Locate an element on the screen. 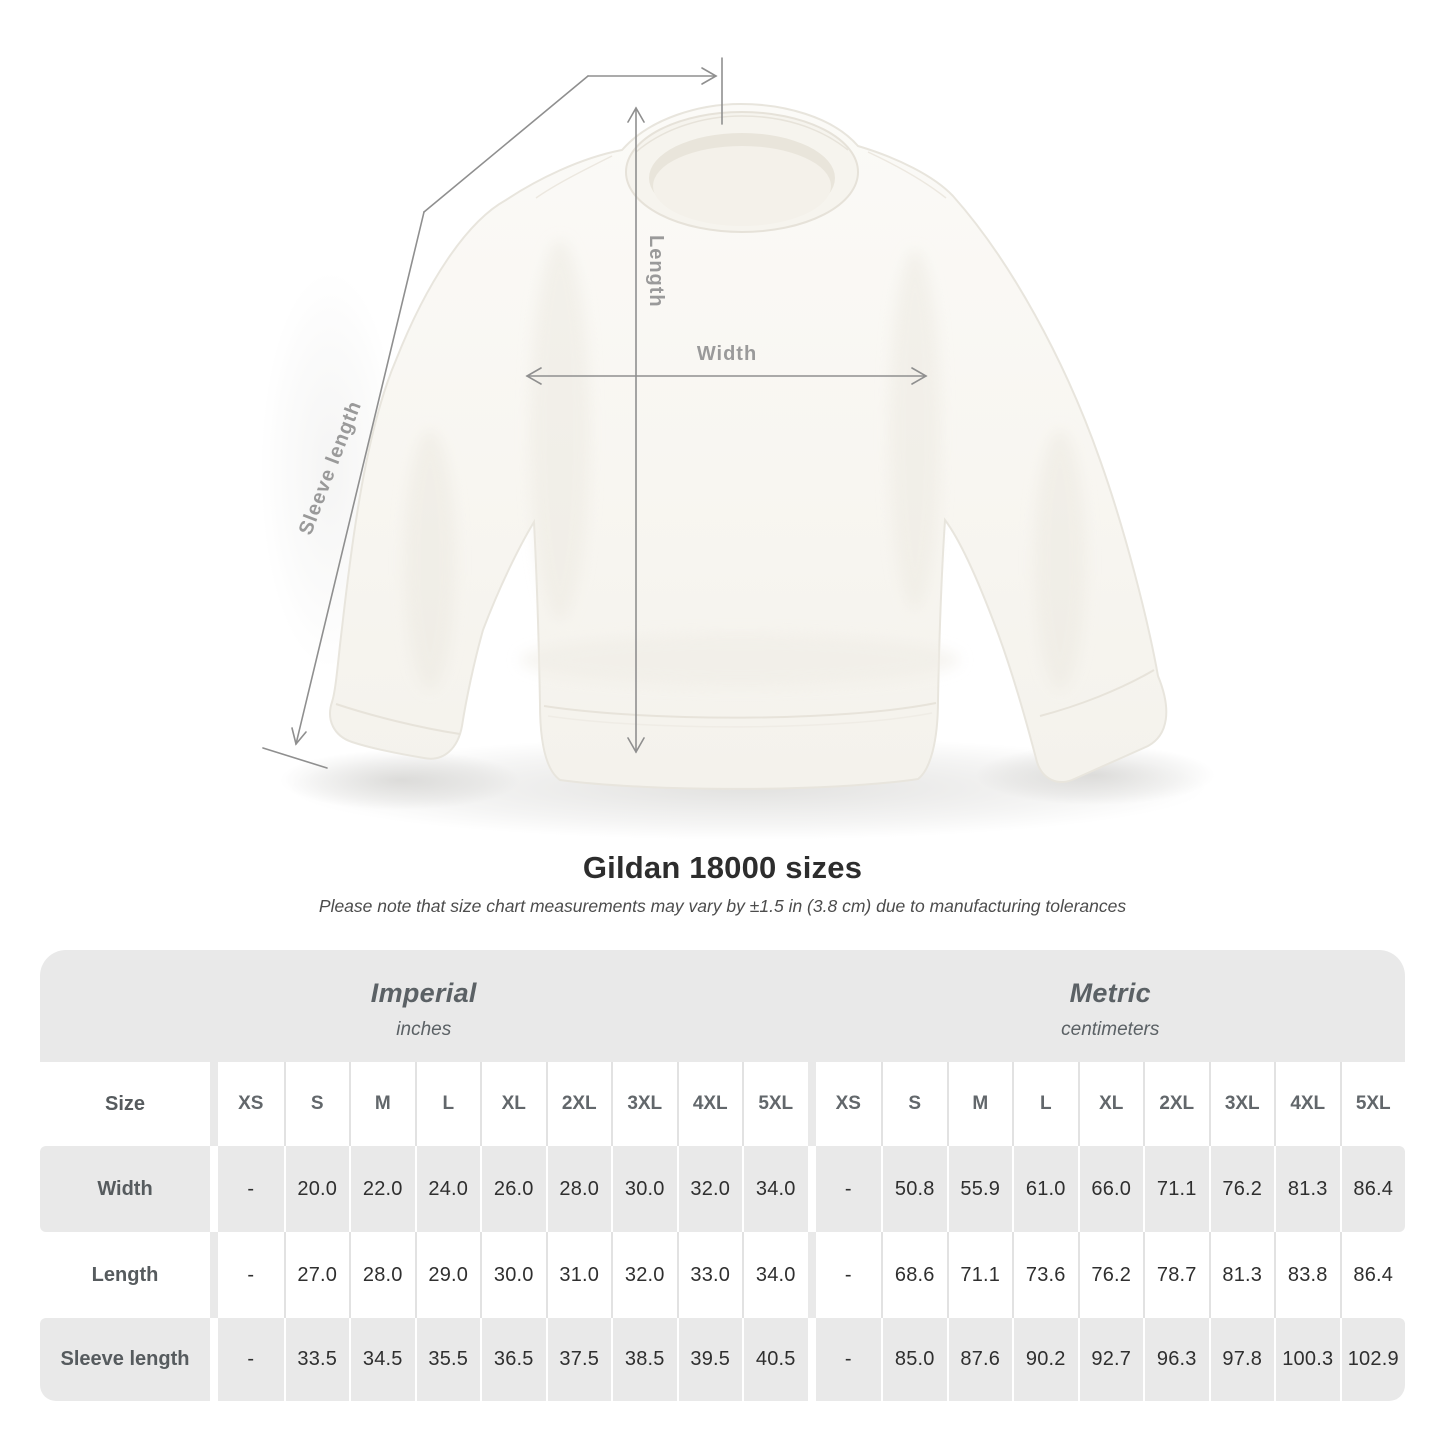 The width and height of the screenshot is (1445, 1445). value-cell-metric: 87.6 is located at coordinates (979, 1359).